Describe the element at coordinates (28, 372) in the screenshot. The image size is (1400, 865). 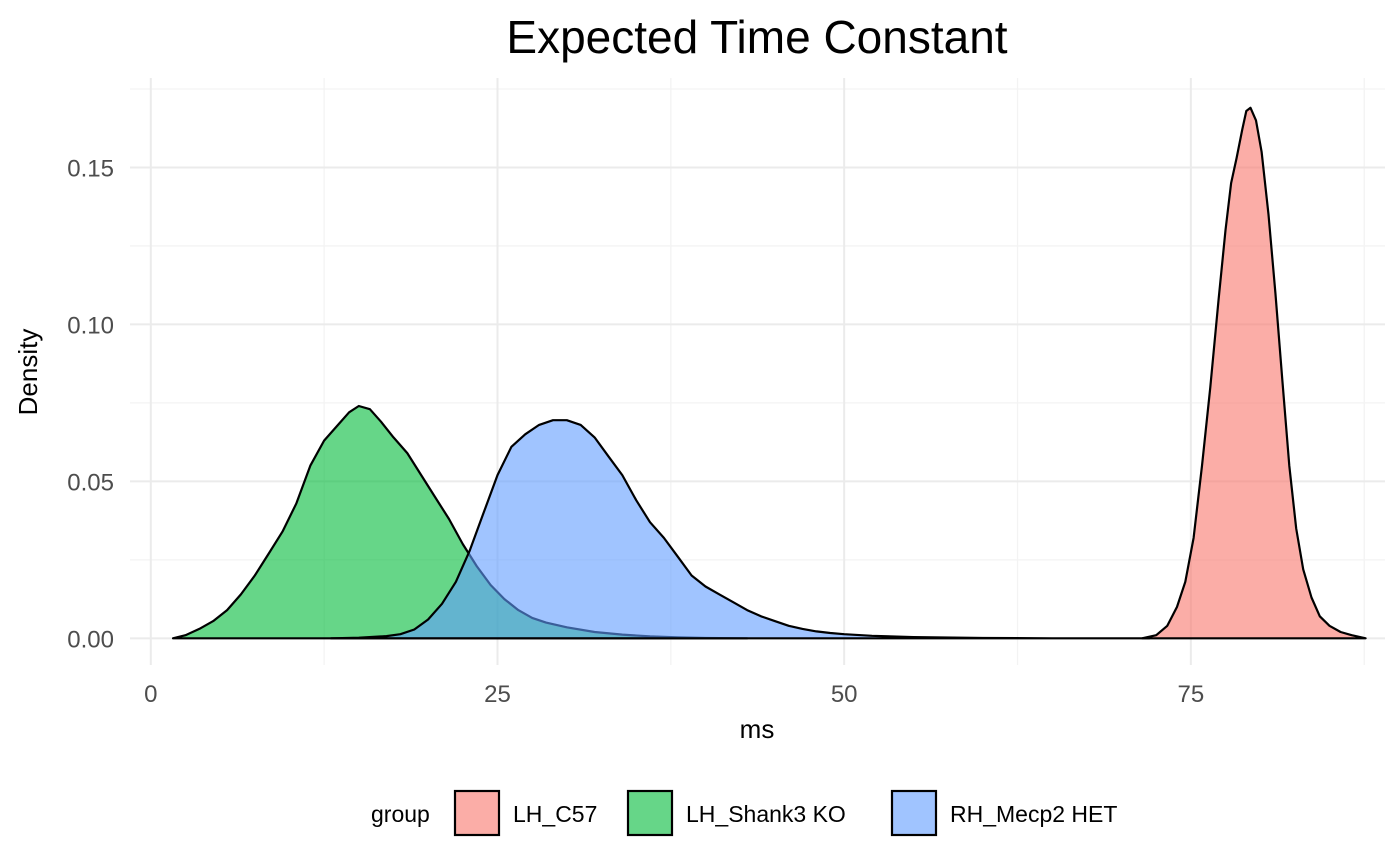
I see `y-axis-label: Density` at that location.